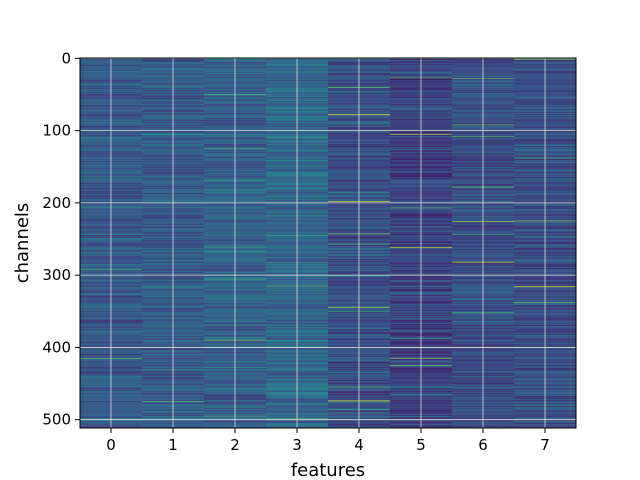 Image resolution: width=640 pixels, height=480 pixels. Describe the element at coordinates (61, 239) in the screenshot. I see `y-axis: 0 100 200 300 400 500` at that location.